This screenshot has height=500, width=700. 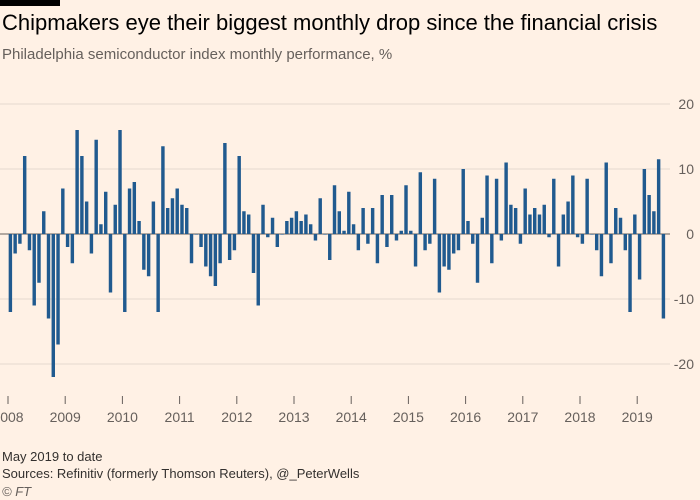 What do you see at coordinates (684, 299) in the screenshot?
I see `y-tick-label: -10` at bounding box center [684, 299].